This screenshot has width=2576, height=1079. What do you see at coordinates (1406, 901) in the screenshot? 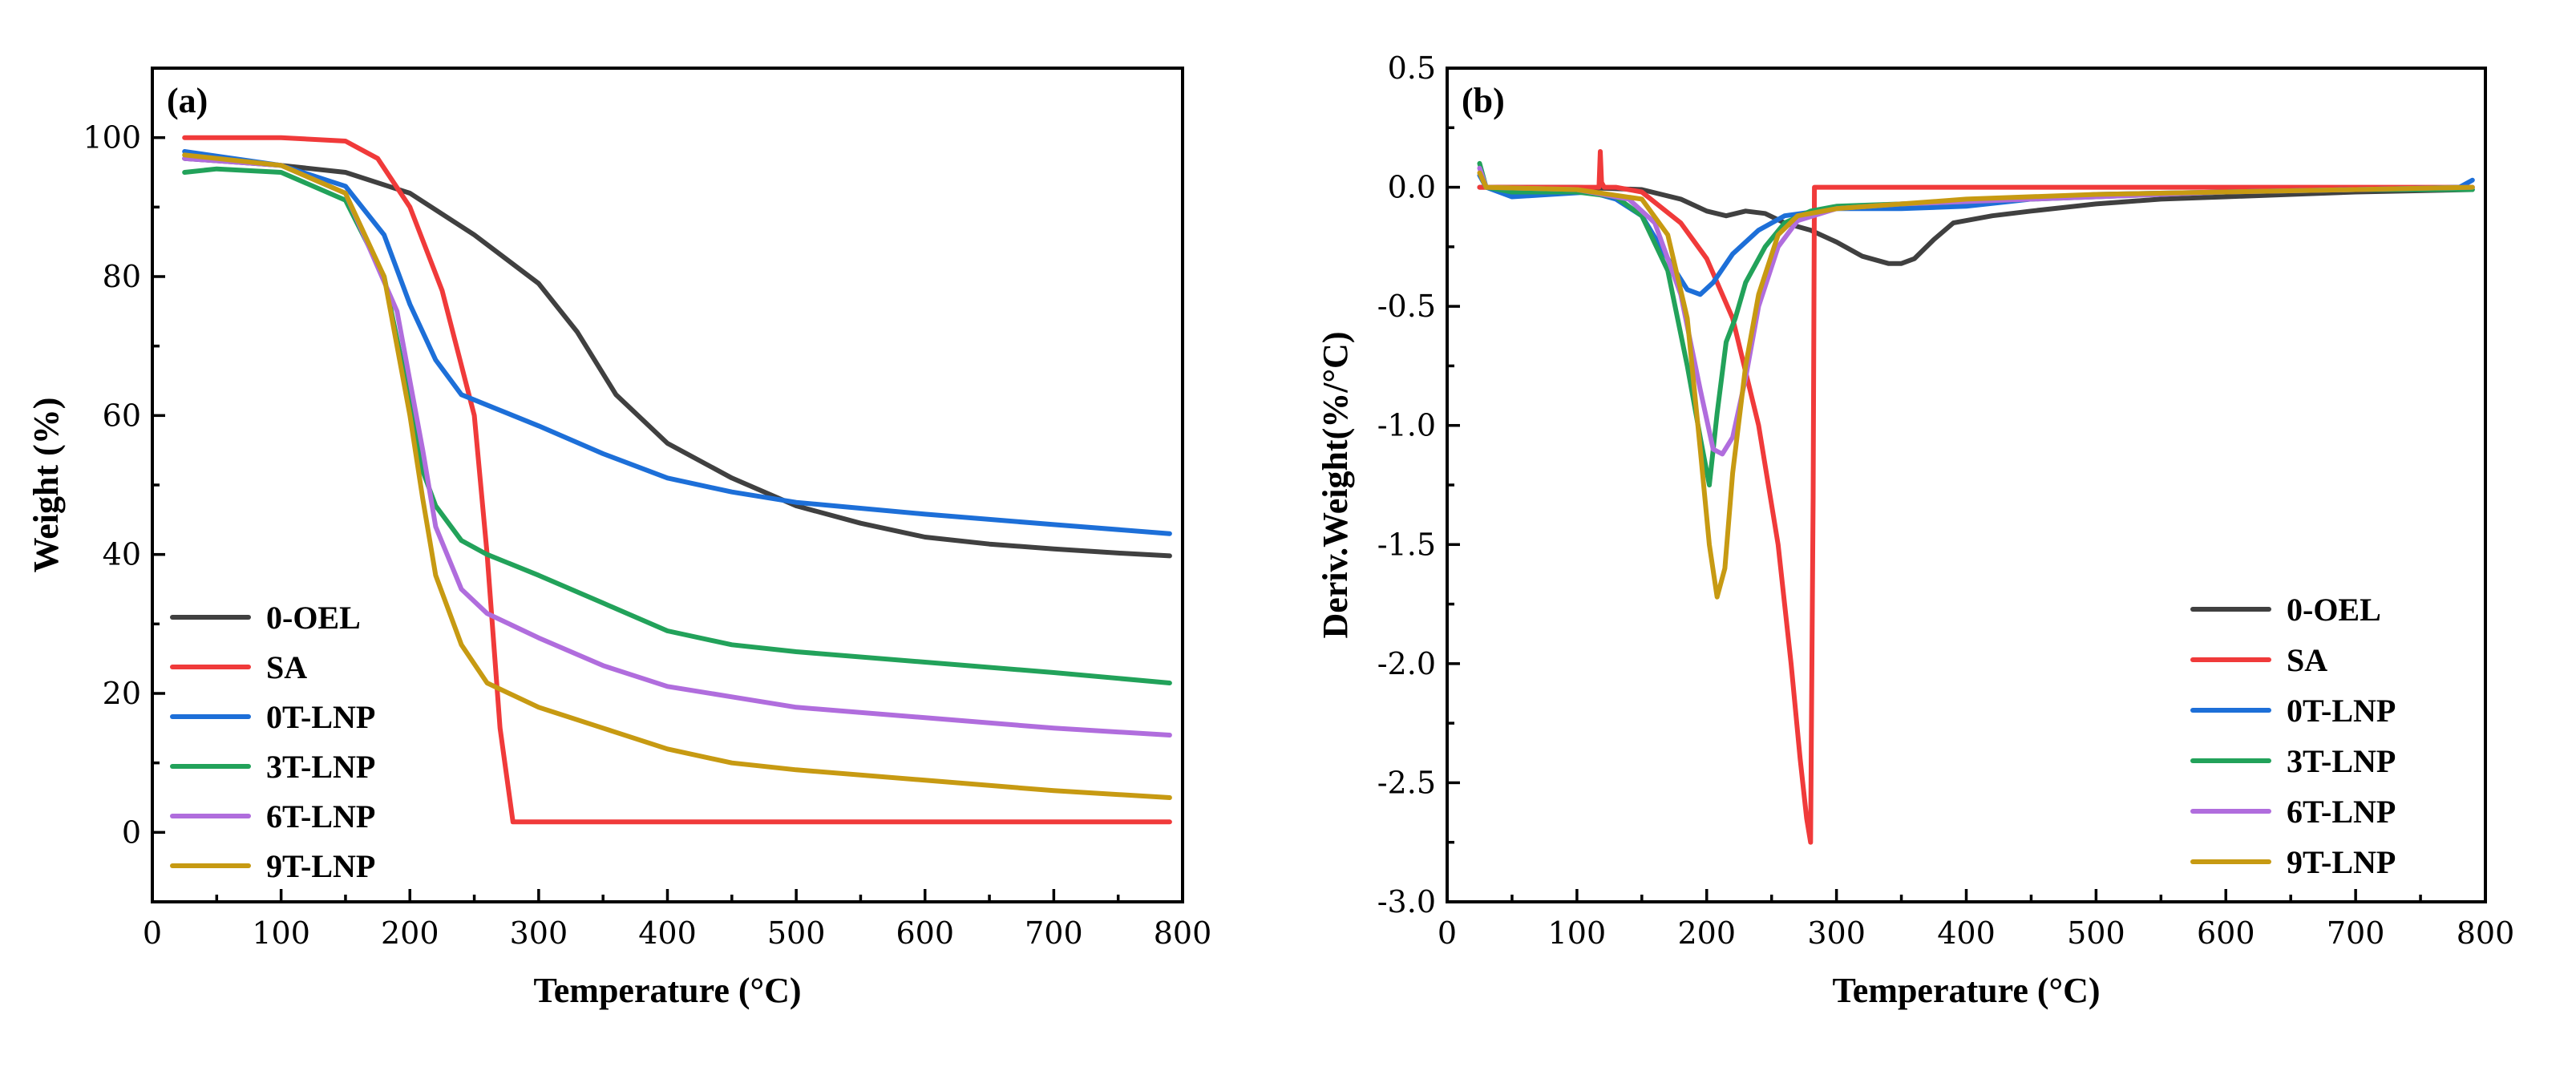
I see `panel-b-y-tick-label: -3.0` at bounding box center [1406, 901].